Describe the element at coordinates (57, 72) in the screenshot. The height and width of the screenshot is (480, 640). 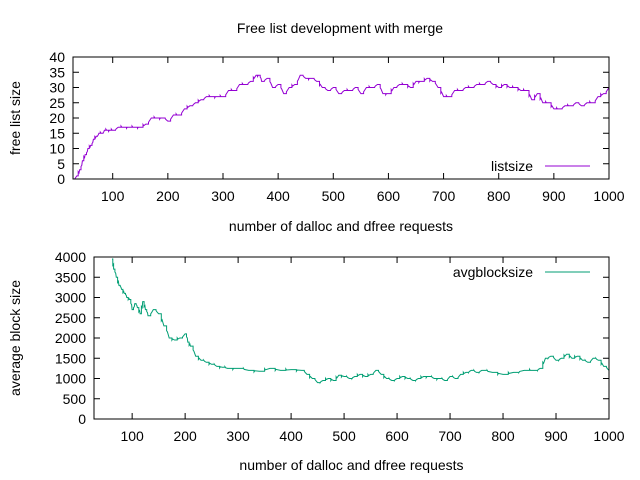
I see `y-tick-label: 35` at that location.